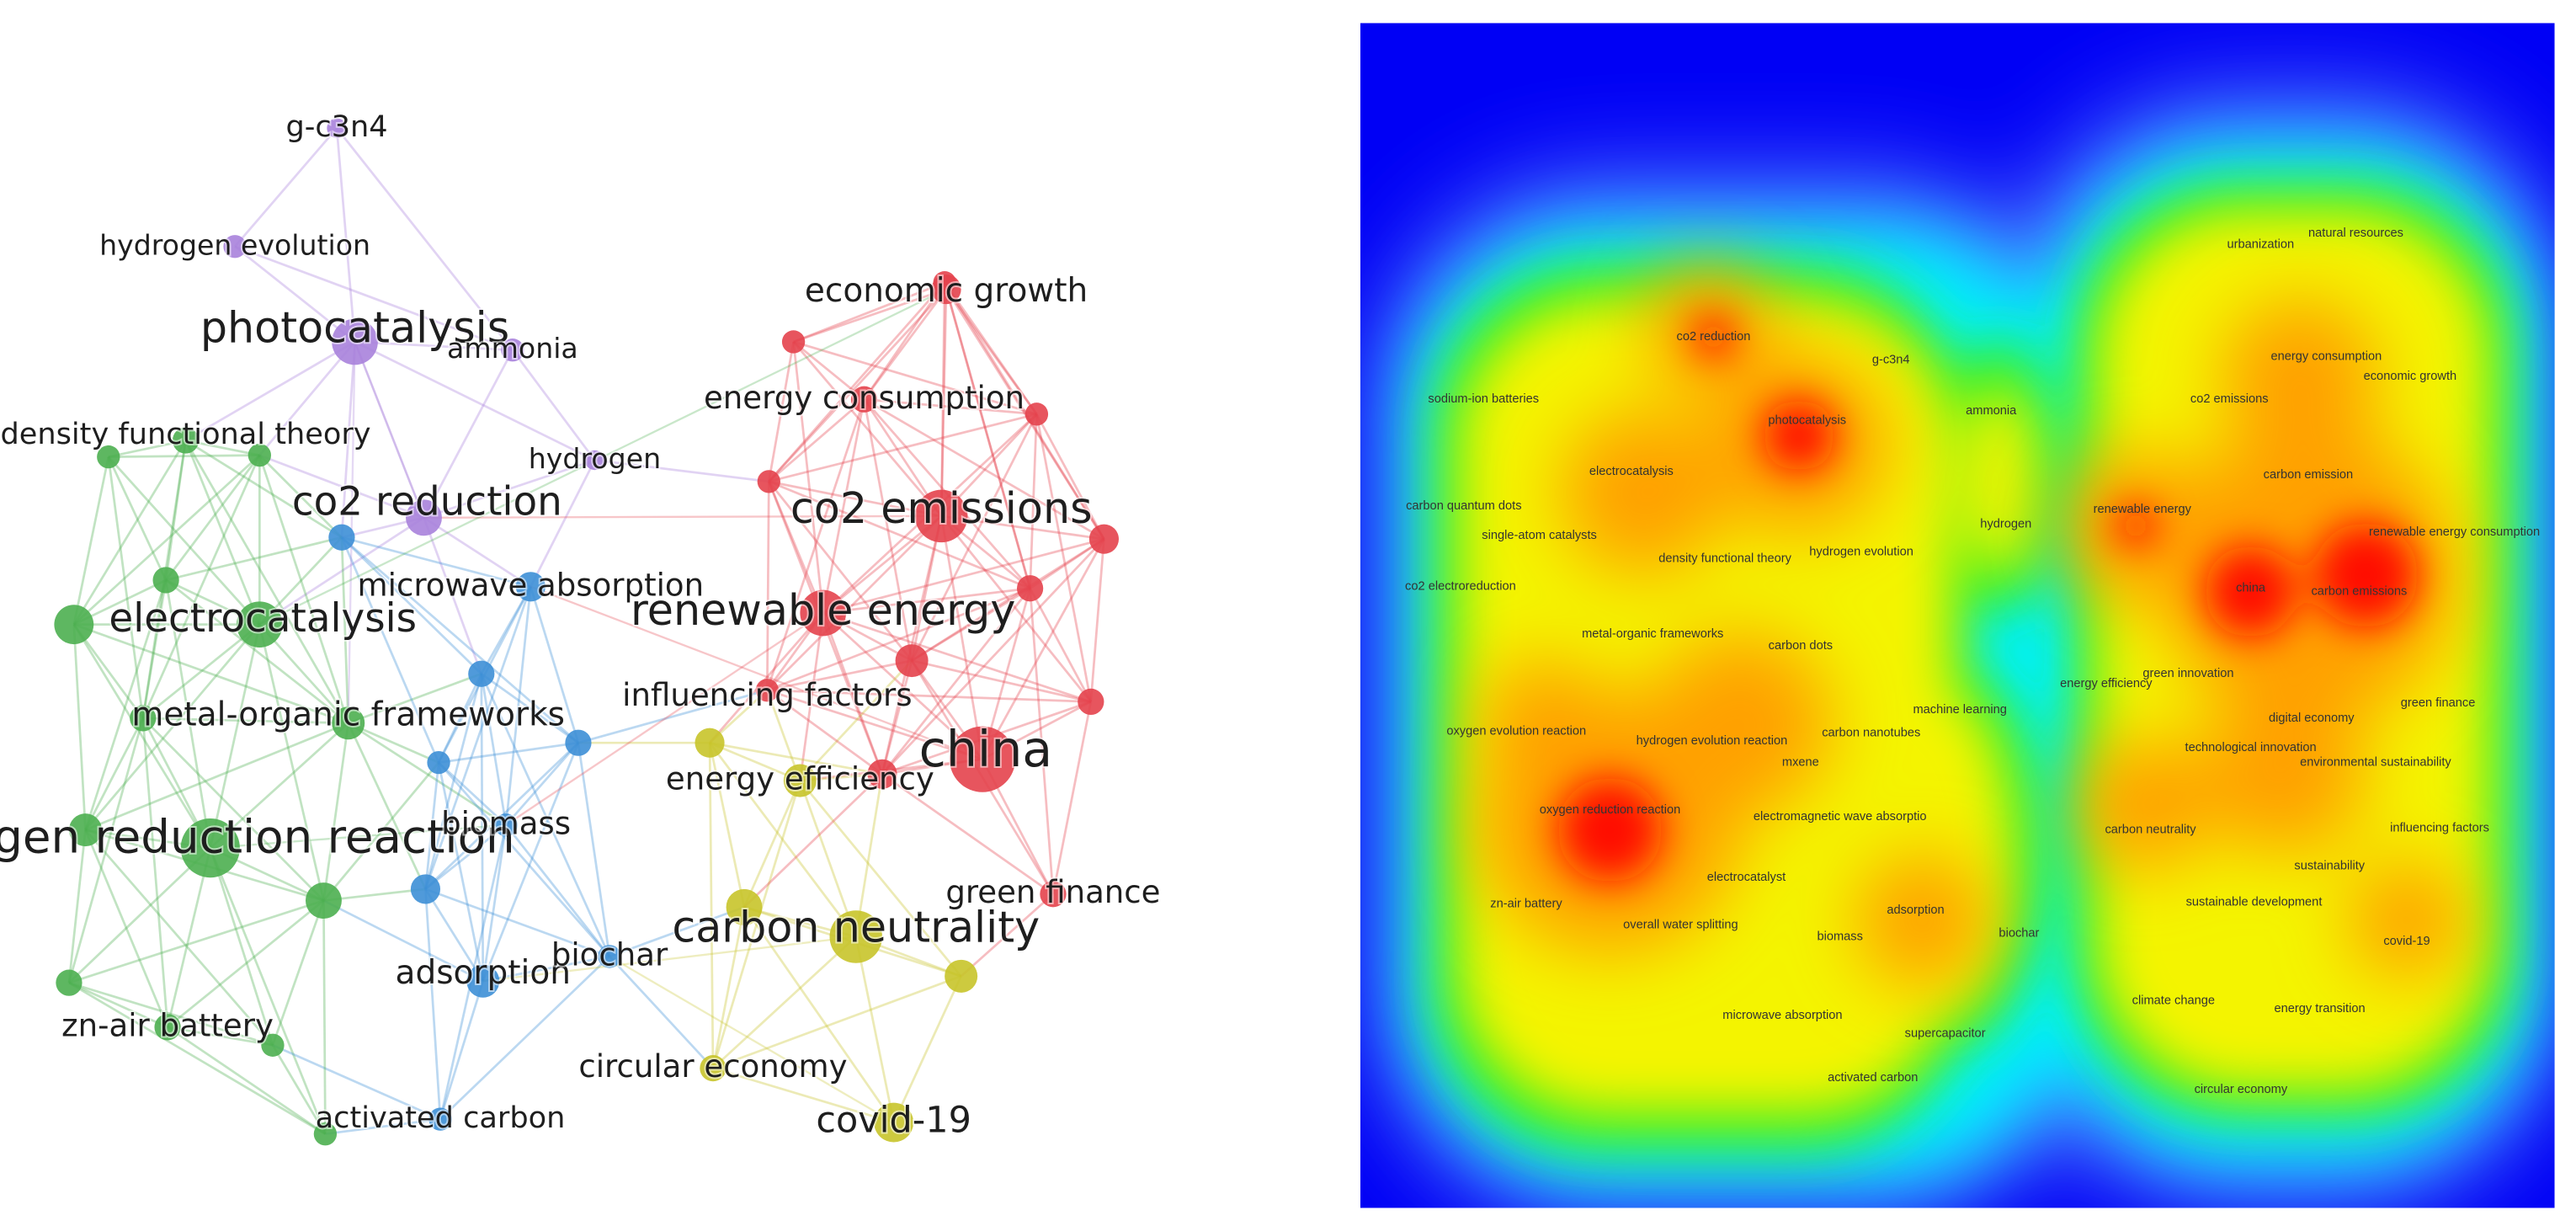 Image resolution: width=2576 pixels, height=1226 pixels. I want to click on density-label: co2 electroreduction, so click(1461, 587).